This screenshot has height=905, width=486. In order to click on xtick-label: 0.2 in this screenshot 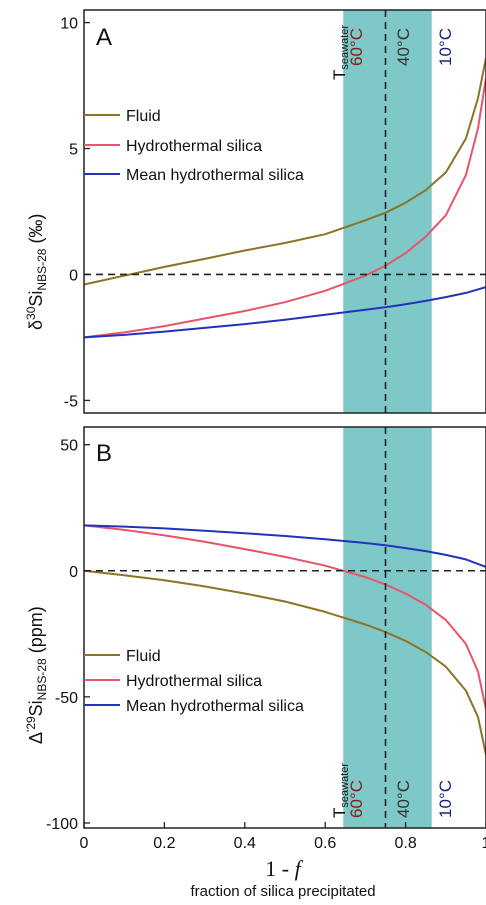, I will do `click(164, 843)`.